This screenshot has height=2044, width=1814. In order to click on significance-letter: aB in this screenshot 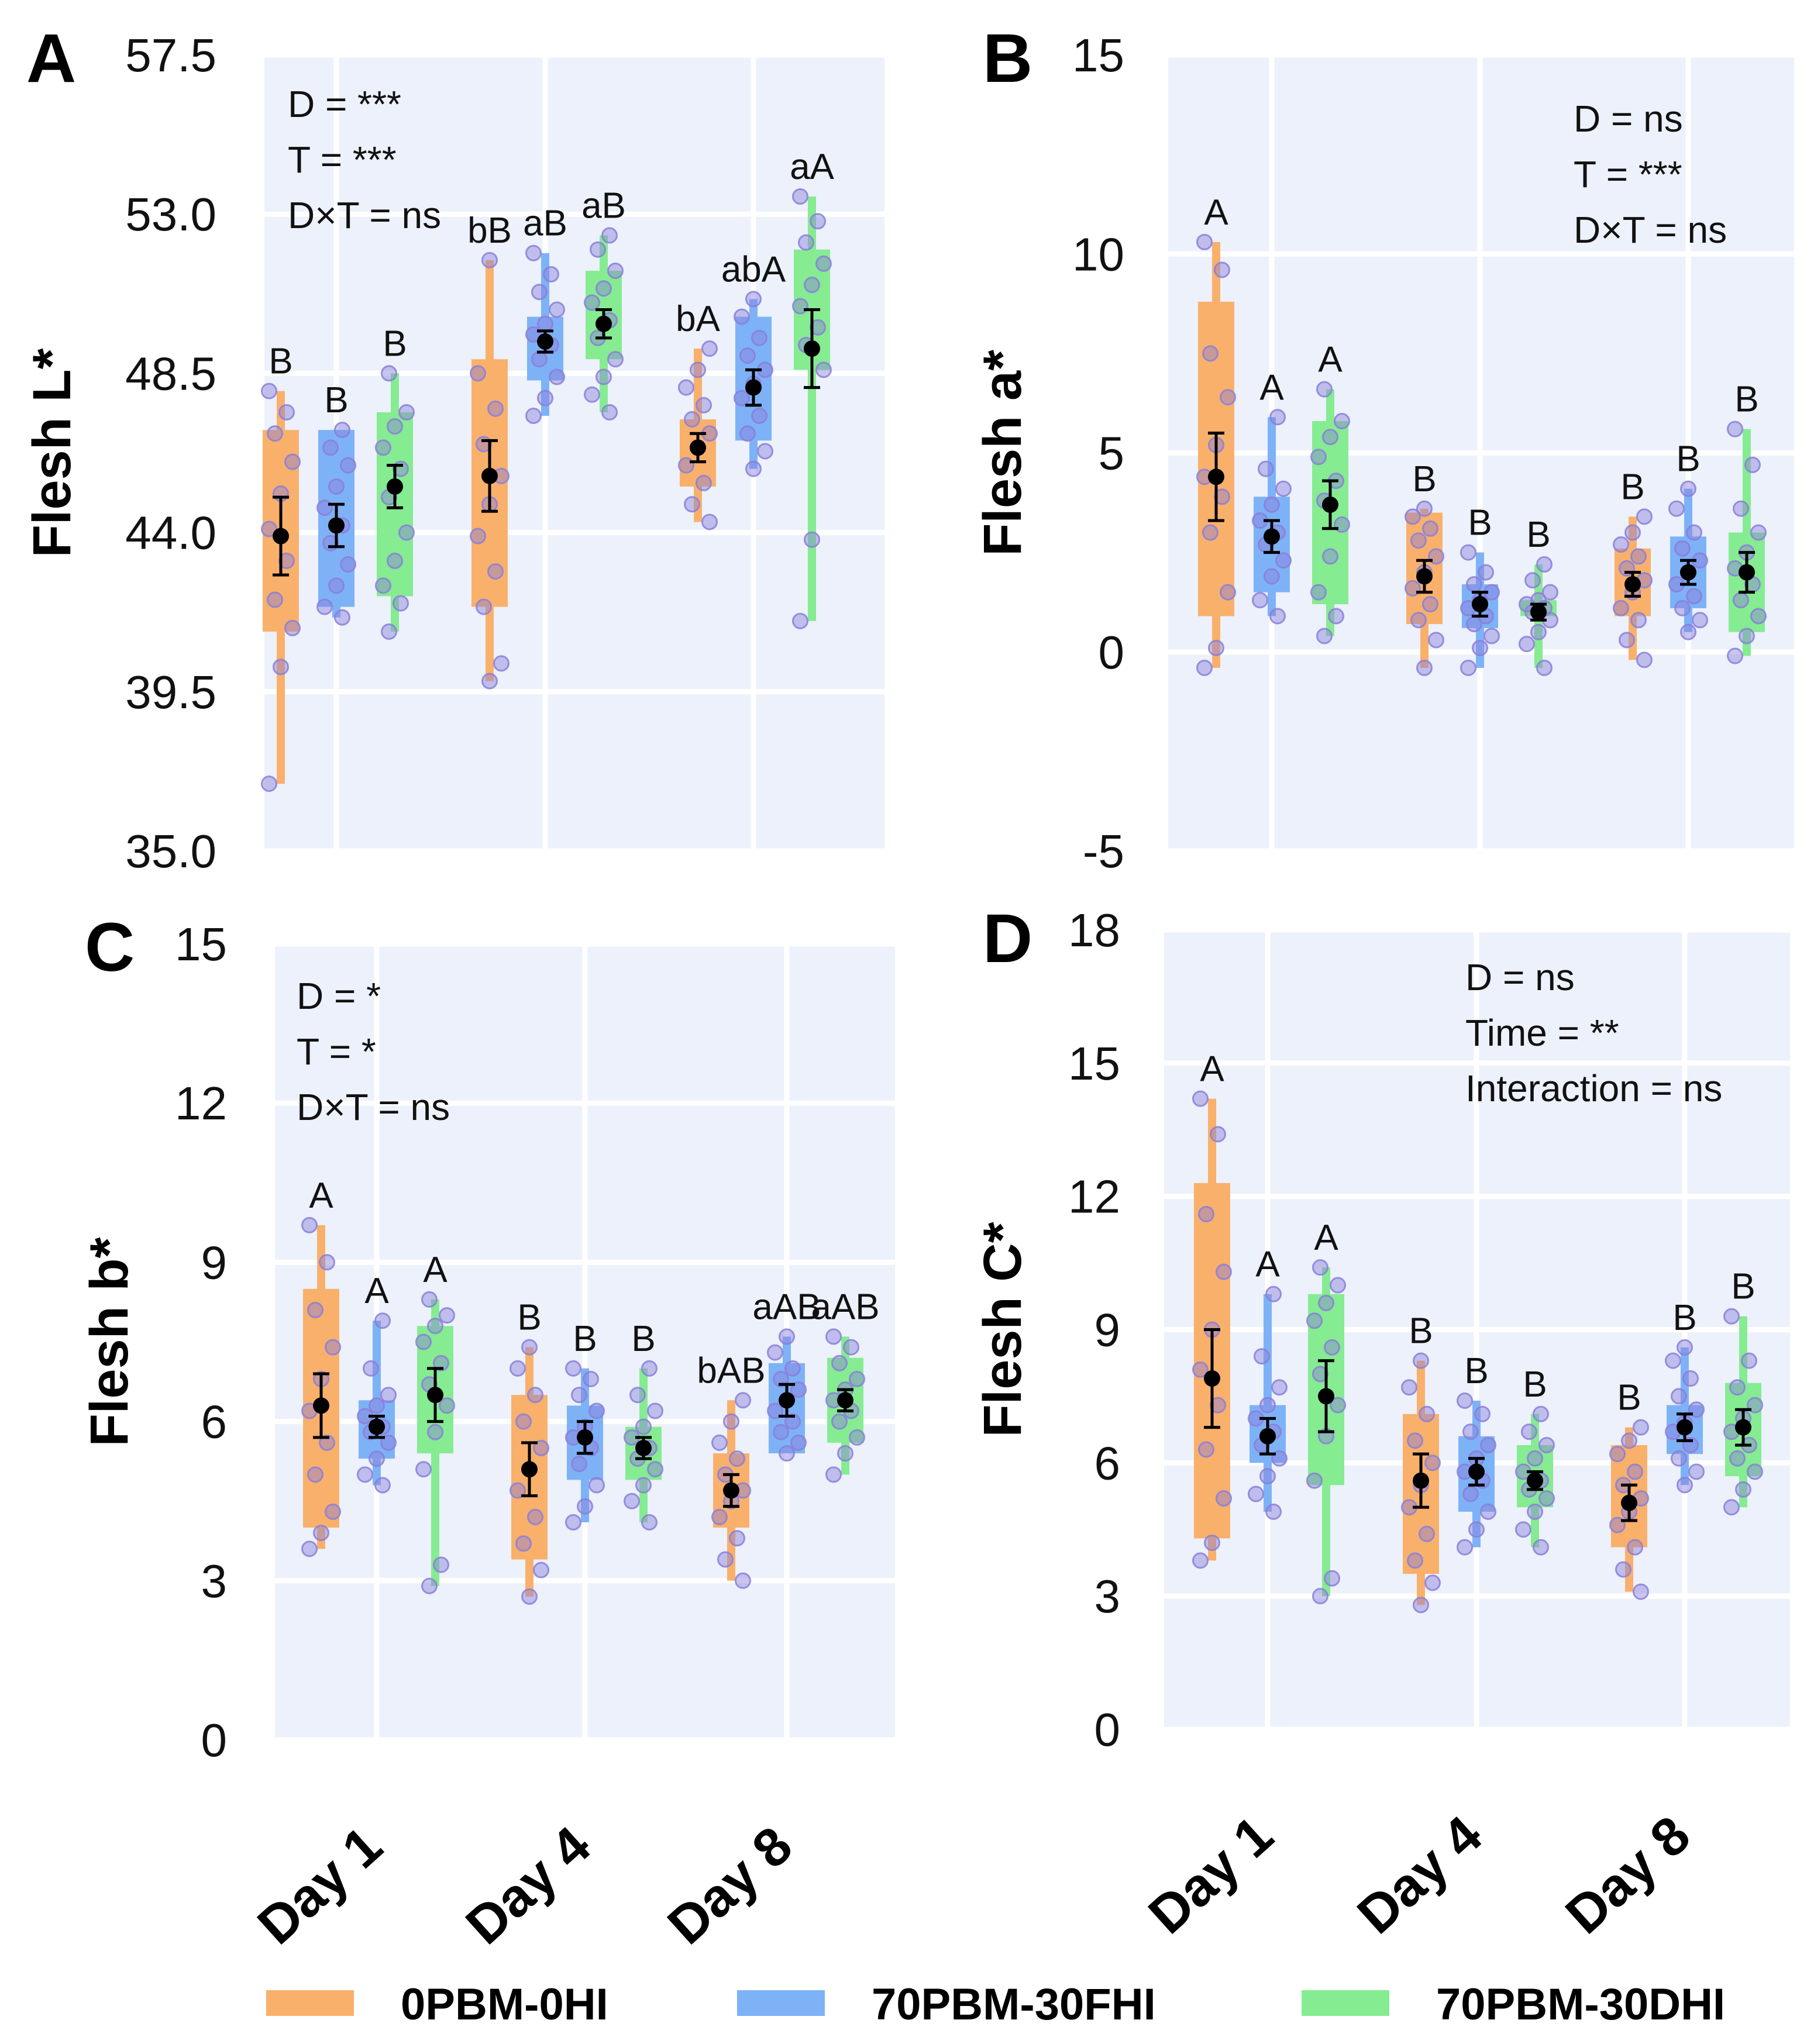, I will do `click(545, 224)`.